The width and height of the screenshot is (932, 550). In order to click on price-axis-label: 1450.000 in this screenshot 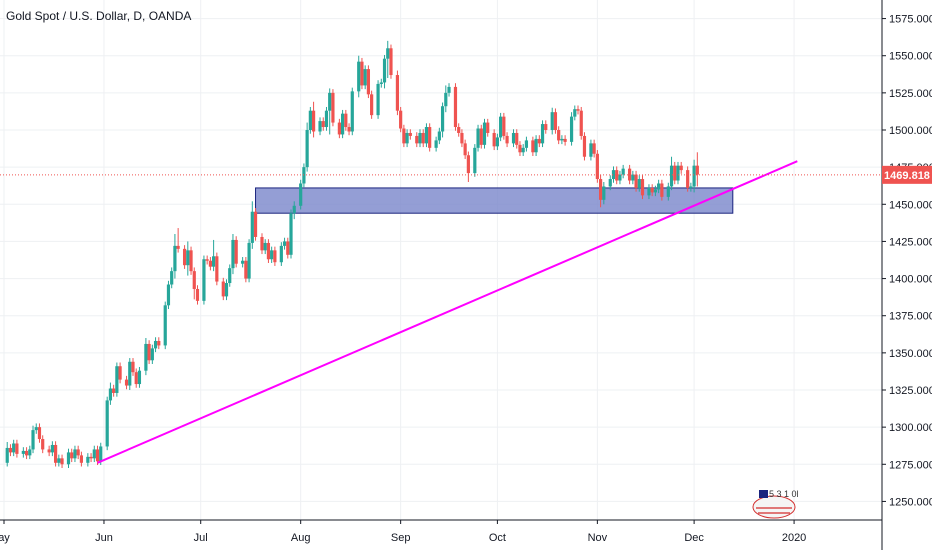, I will do `click(910, 205)`.